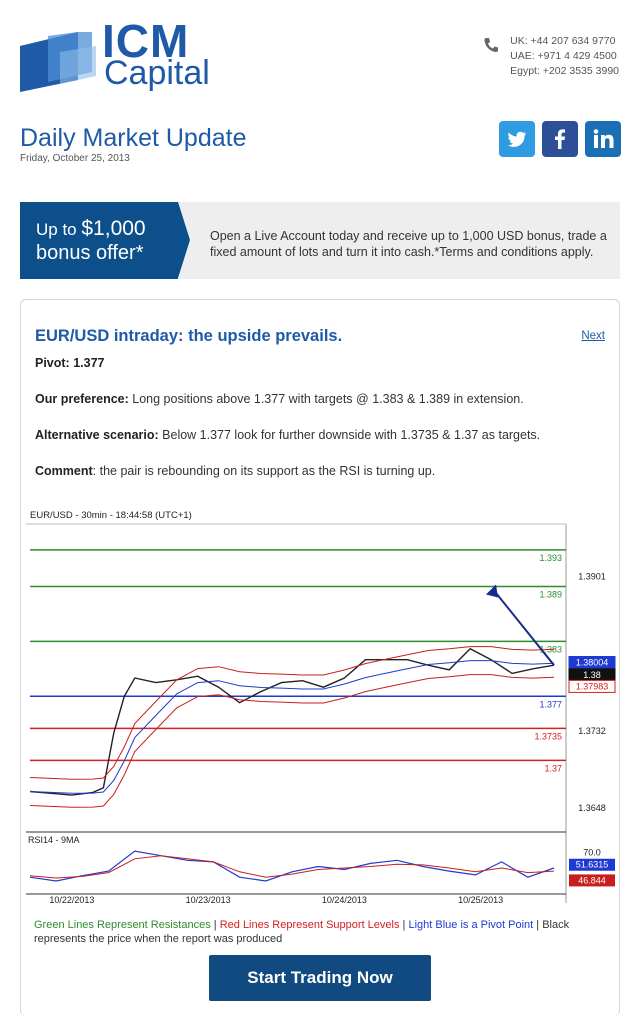 This screenshot has width=640, height=1016. Describe the element at coordinates (592, 731) in the screenshot. I see `y-tick-1: 1.3732` at that location.